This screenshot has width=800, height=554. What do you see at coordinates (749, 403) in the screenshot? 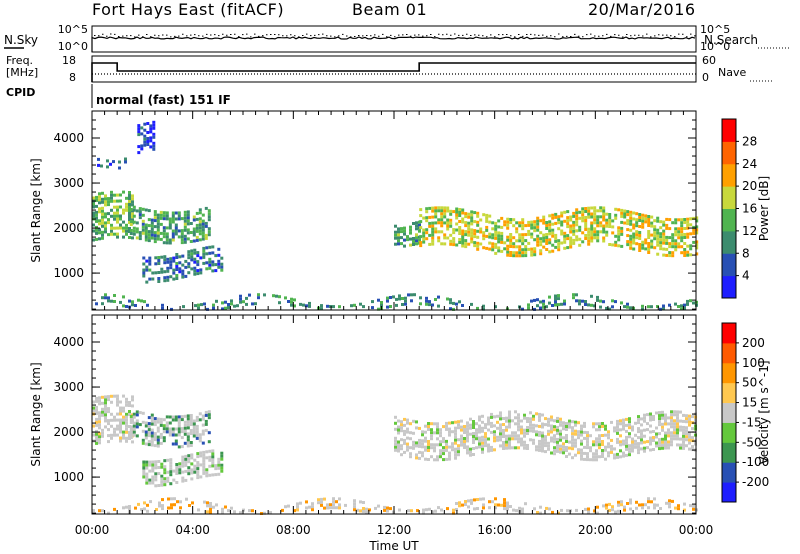
I see `colorbar-tick-label-velocity: 15` at bounding box center [749, 403].